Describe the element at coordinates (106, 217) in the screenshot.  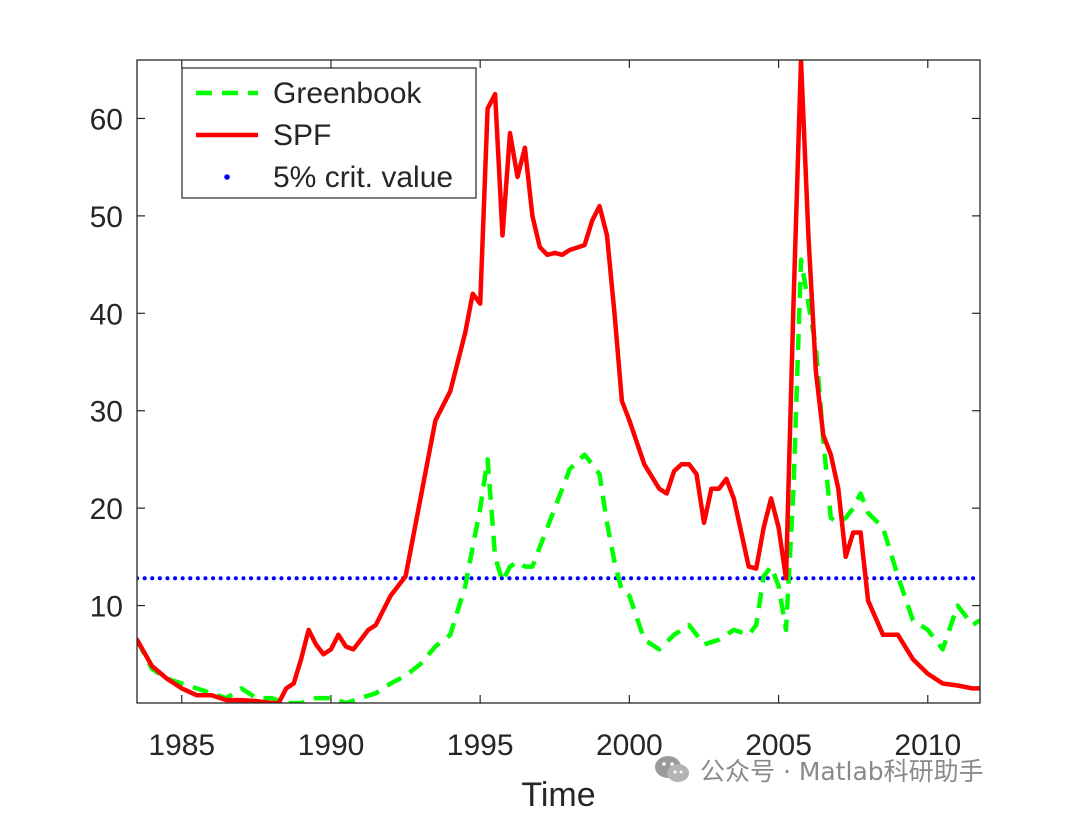
I see `y-tick-label: 50` at that location.